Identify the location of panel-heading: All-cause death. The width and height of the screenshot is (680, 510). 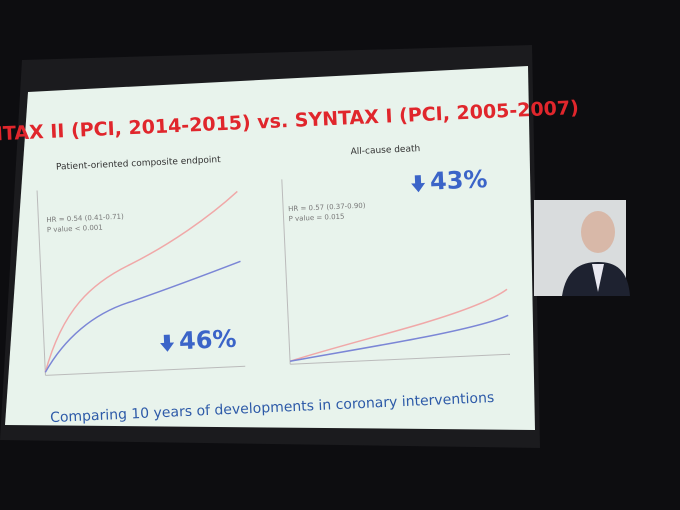
(385, 150).